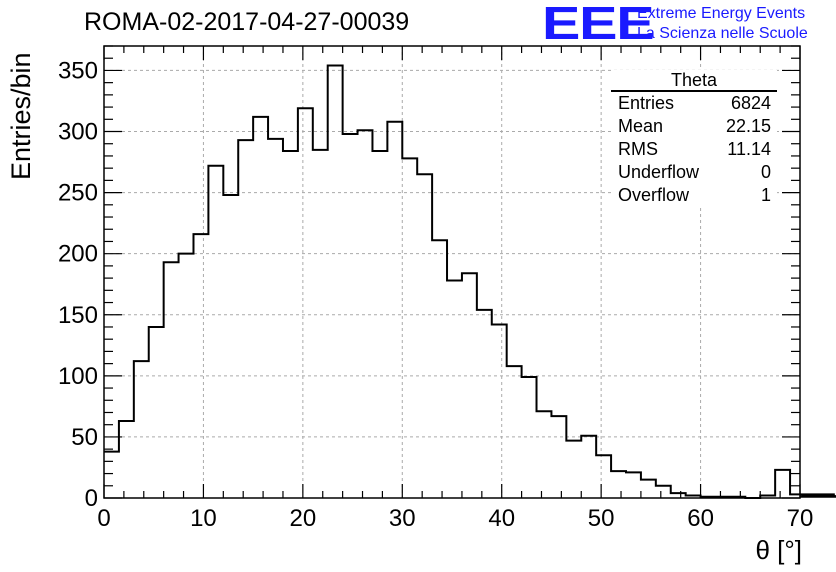 The image size is (836, 572). Describe the element at coordinates (598, 24) in the screenshot. I see `eee-logo: EEE` at that location.